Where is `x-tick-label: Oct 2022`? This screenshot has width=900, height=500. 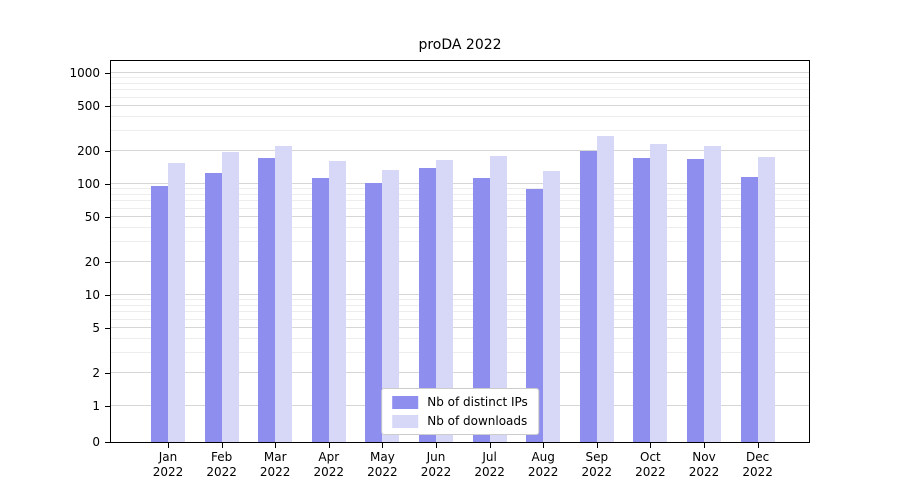
x-tick-label: Oct 2022 is located at coordinates (650, 465).